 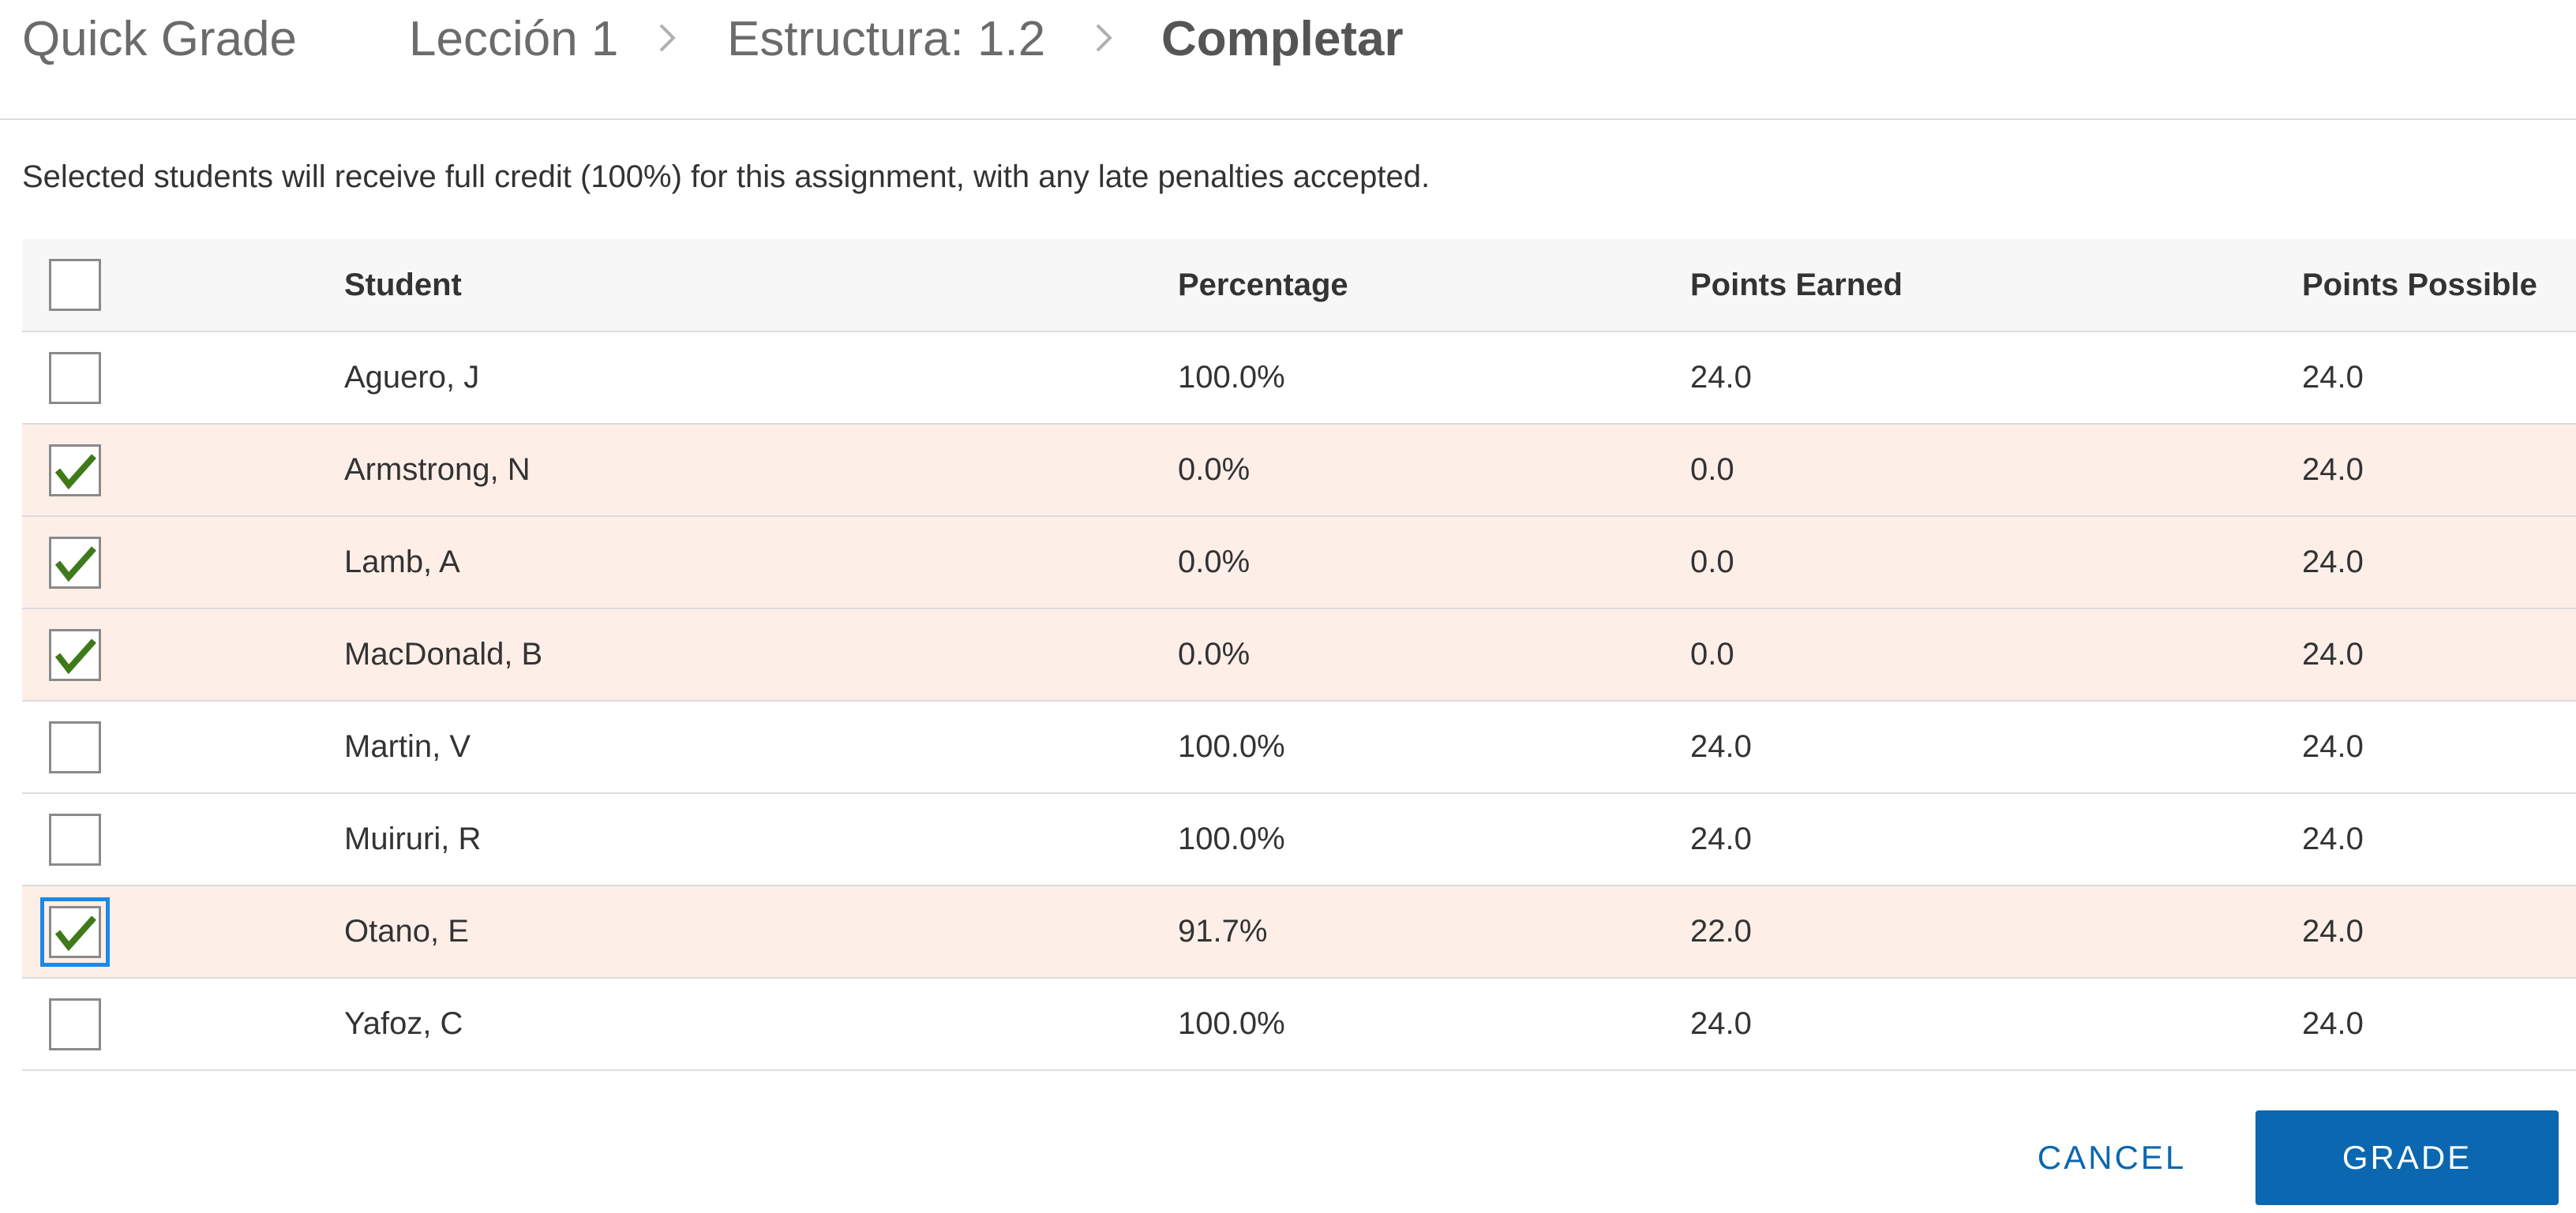 What do you see at coordinates (402, 562) in the screenshot?
I see `student-name: Lamb, A` at bounding box center [402, 562].